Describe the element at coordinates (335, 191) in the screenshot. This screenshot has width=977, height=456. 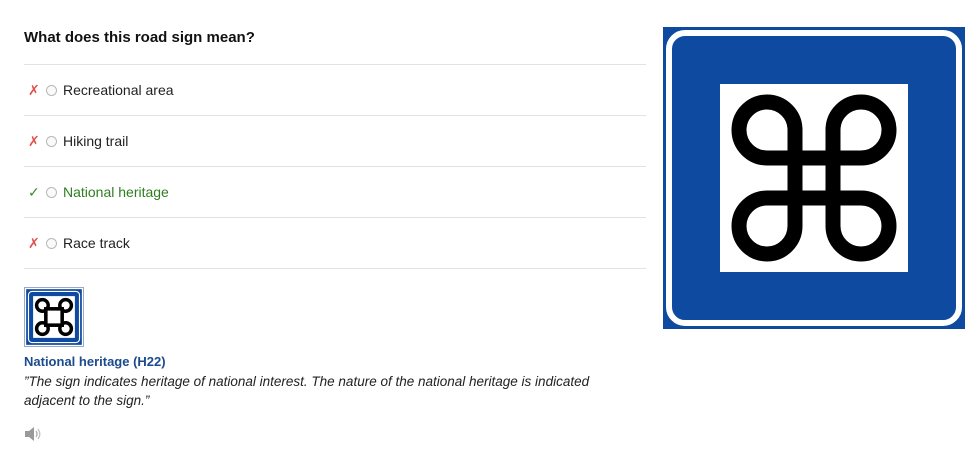
I see `option-national-heritage: ✓ National heritage` at that location.